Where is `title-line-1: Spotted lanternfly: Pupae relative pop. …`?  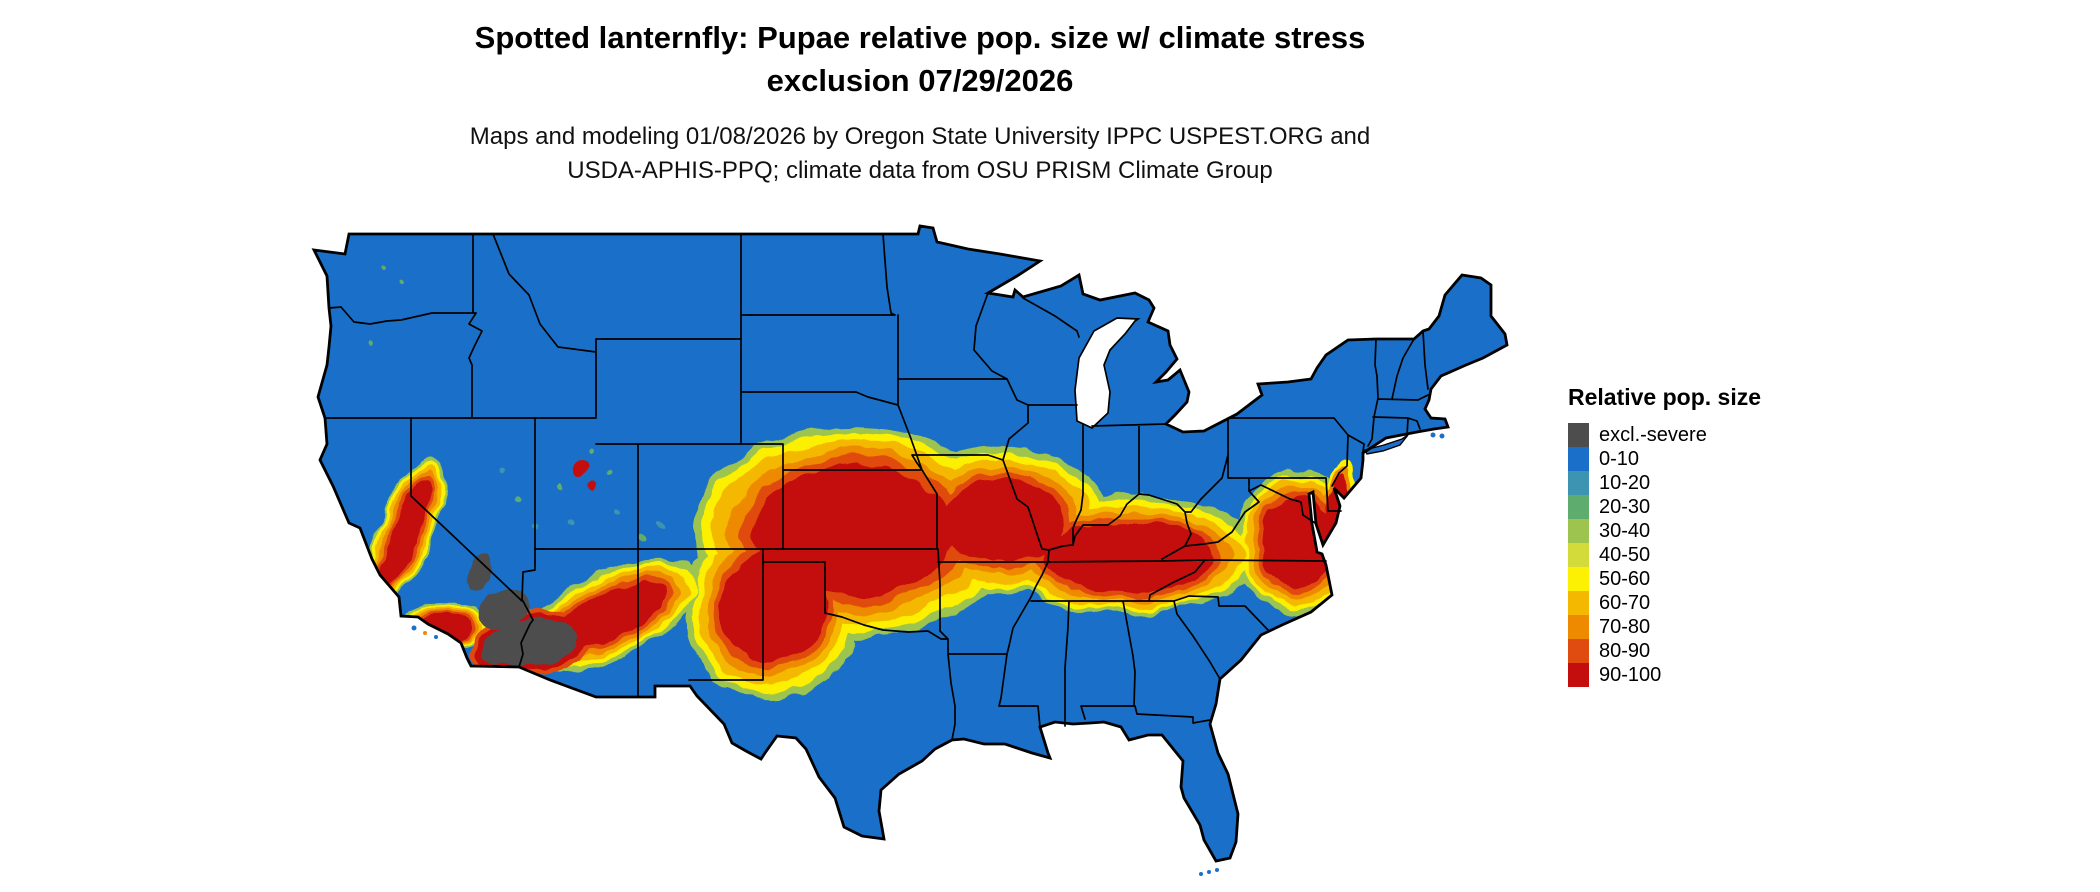
title-line-1: Spotted lanternfly: Pupae relative pop. … is located at coordinates (920, 37).